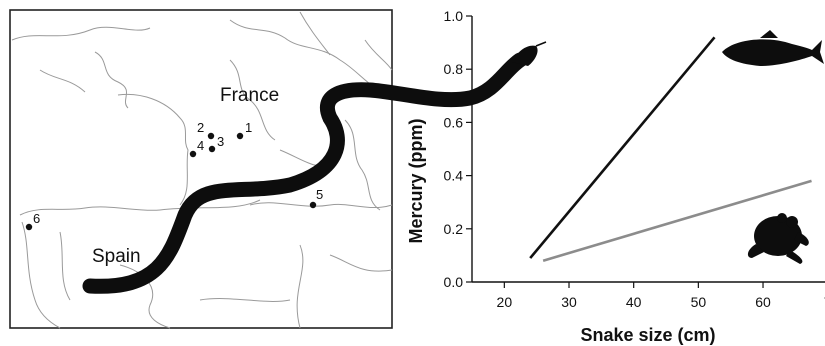 This screenshot has height=346, width=825. I want to click on y-tick-label: 0.0, so click(454, 282).